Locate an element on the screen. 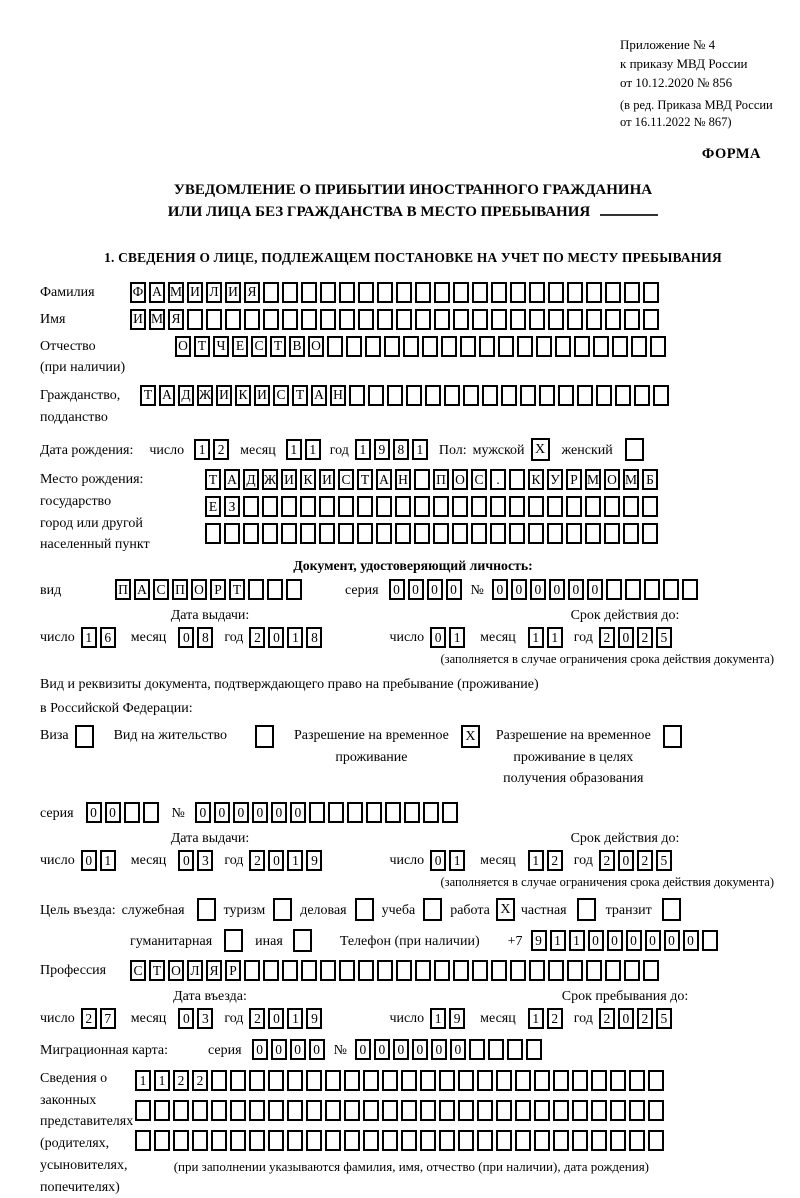  purpose-study-checkbox is located at coordinates (433, 910).